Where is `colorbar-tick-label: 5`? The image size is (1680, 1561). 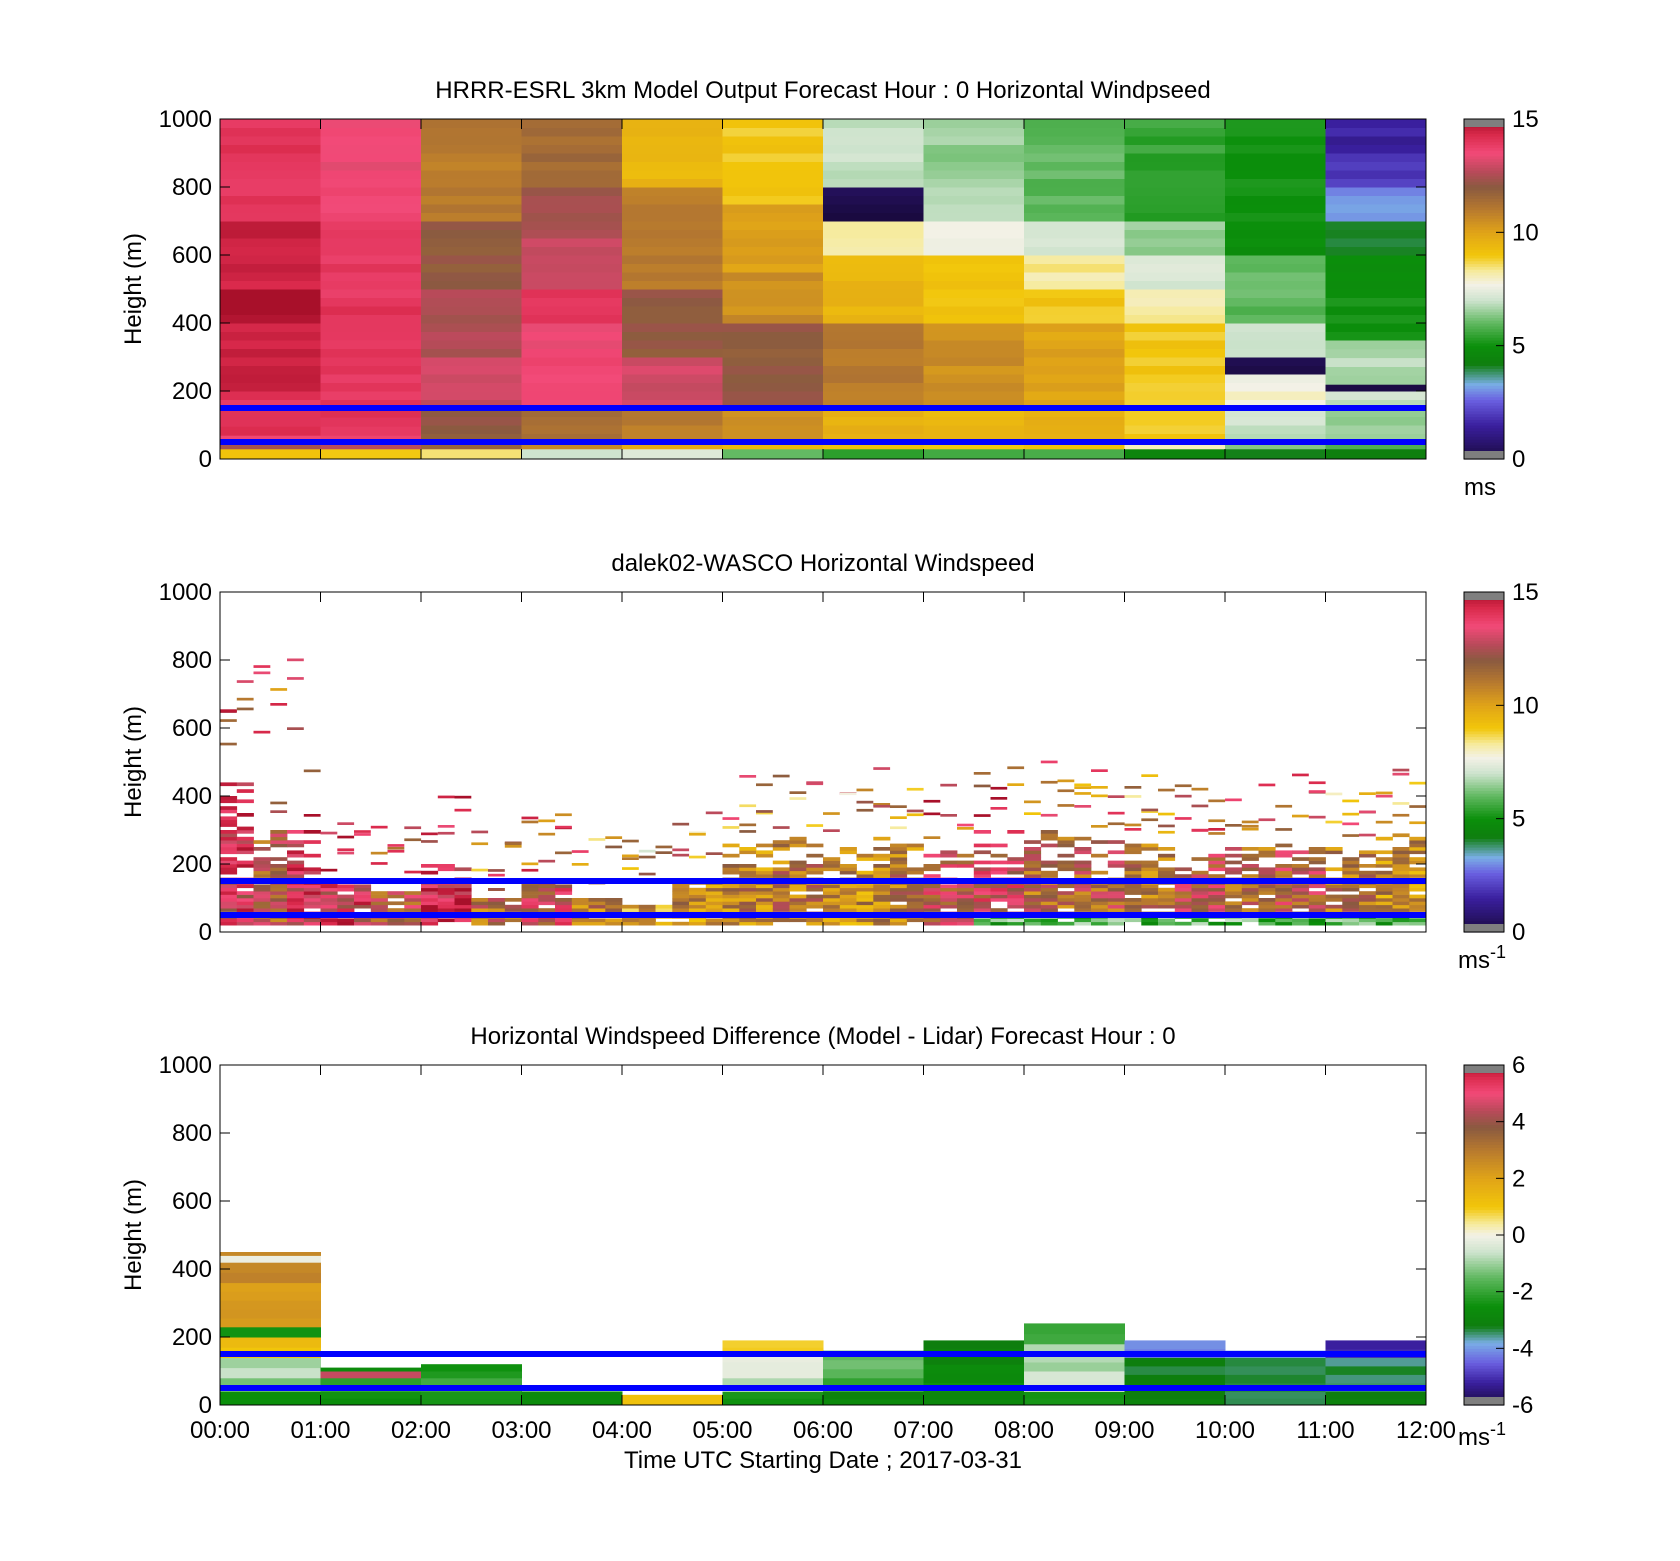
colorbar-tick-label: 5 is located at coordinates (1518, 346).